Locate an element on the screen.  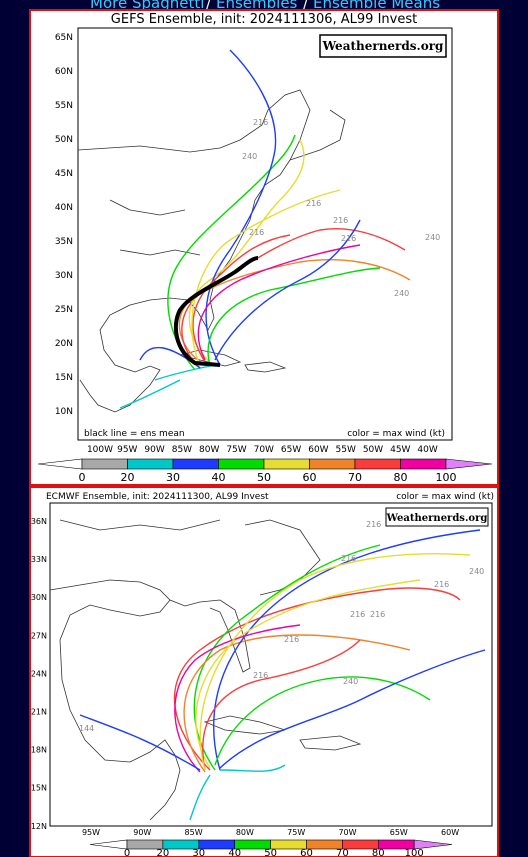
lon-label: 90W is located at coordinates (154, 450).